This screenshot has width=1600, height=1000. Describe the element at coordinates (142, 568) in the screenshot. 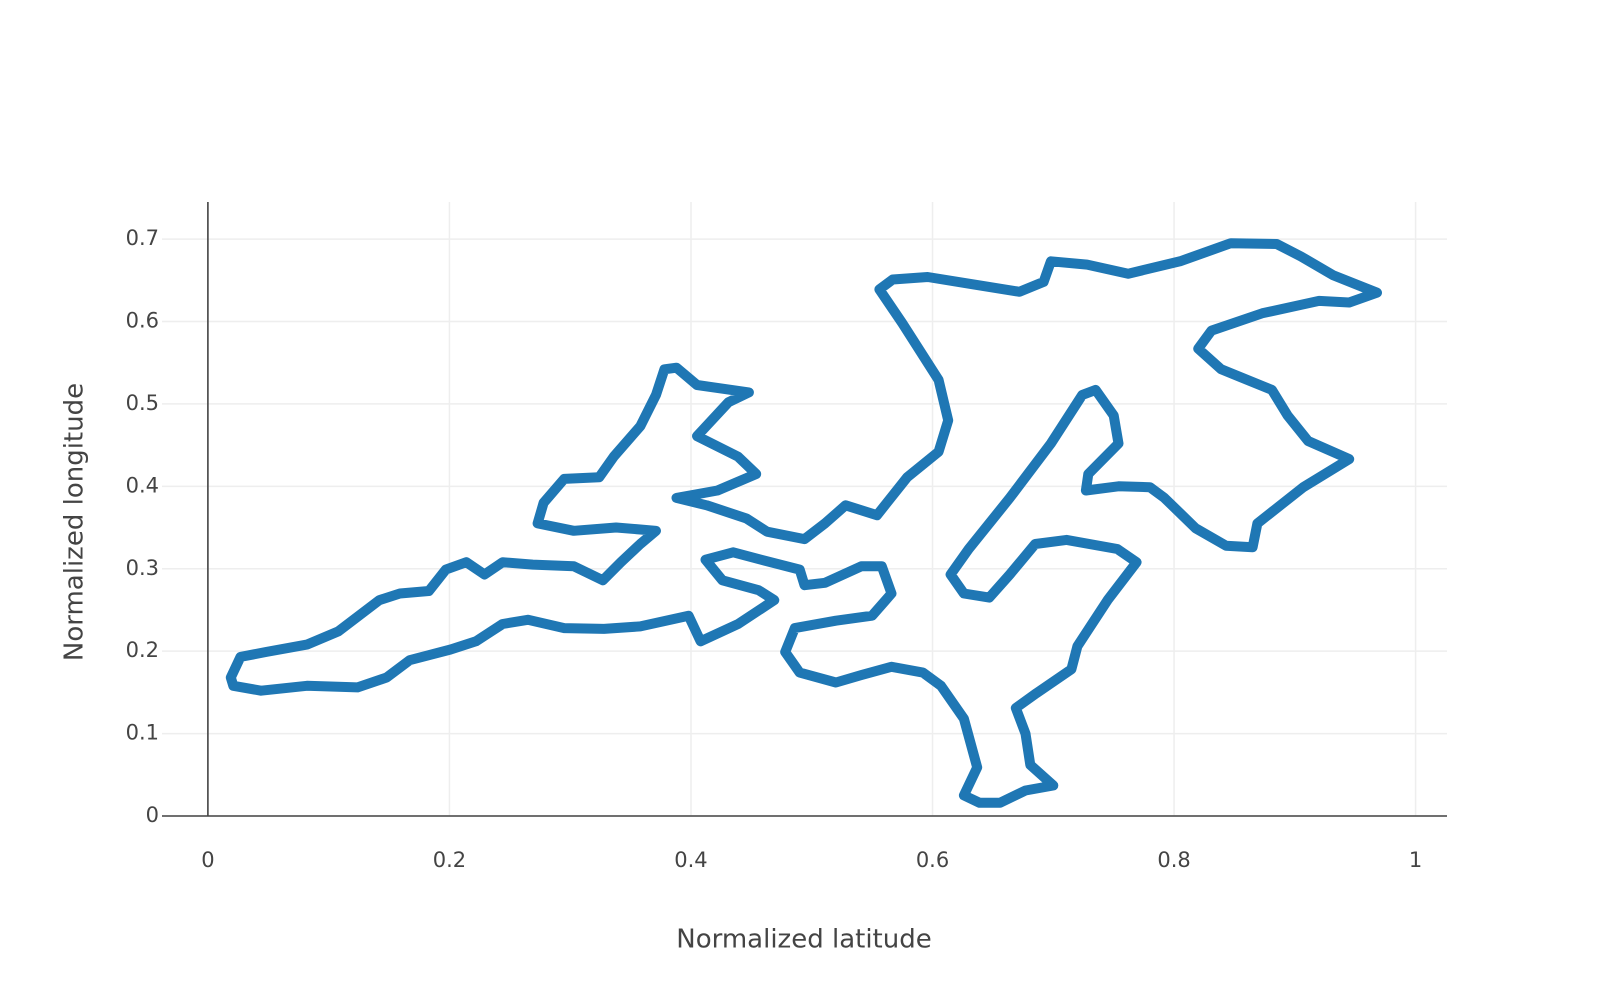

I see `y-tick-label: 0.3` at that location.